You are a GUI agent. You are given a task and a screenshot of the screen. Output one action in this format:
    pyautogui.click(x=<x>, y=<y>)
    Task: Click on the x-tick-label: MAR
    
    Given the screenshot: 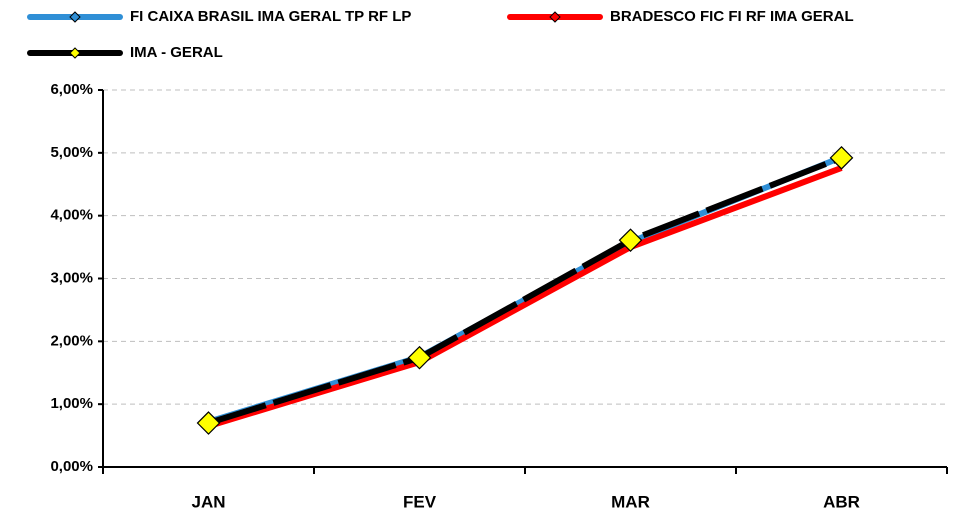 What is the action you would take?
    pyautogui.click(x=630, y=501)
    